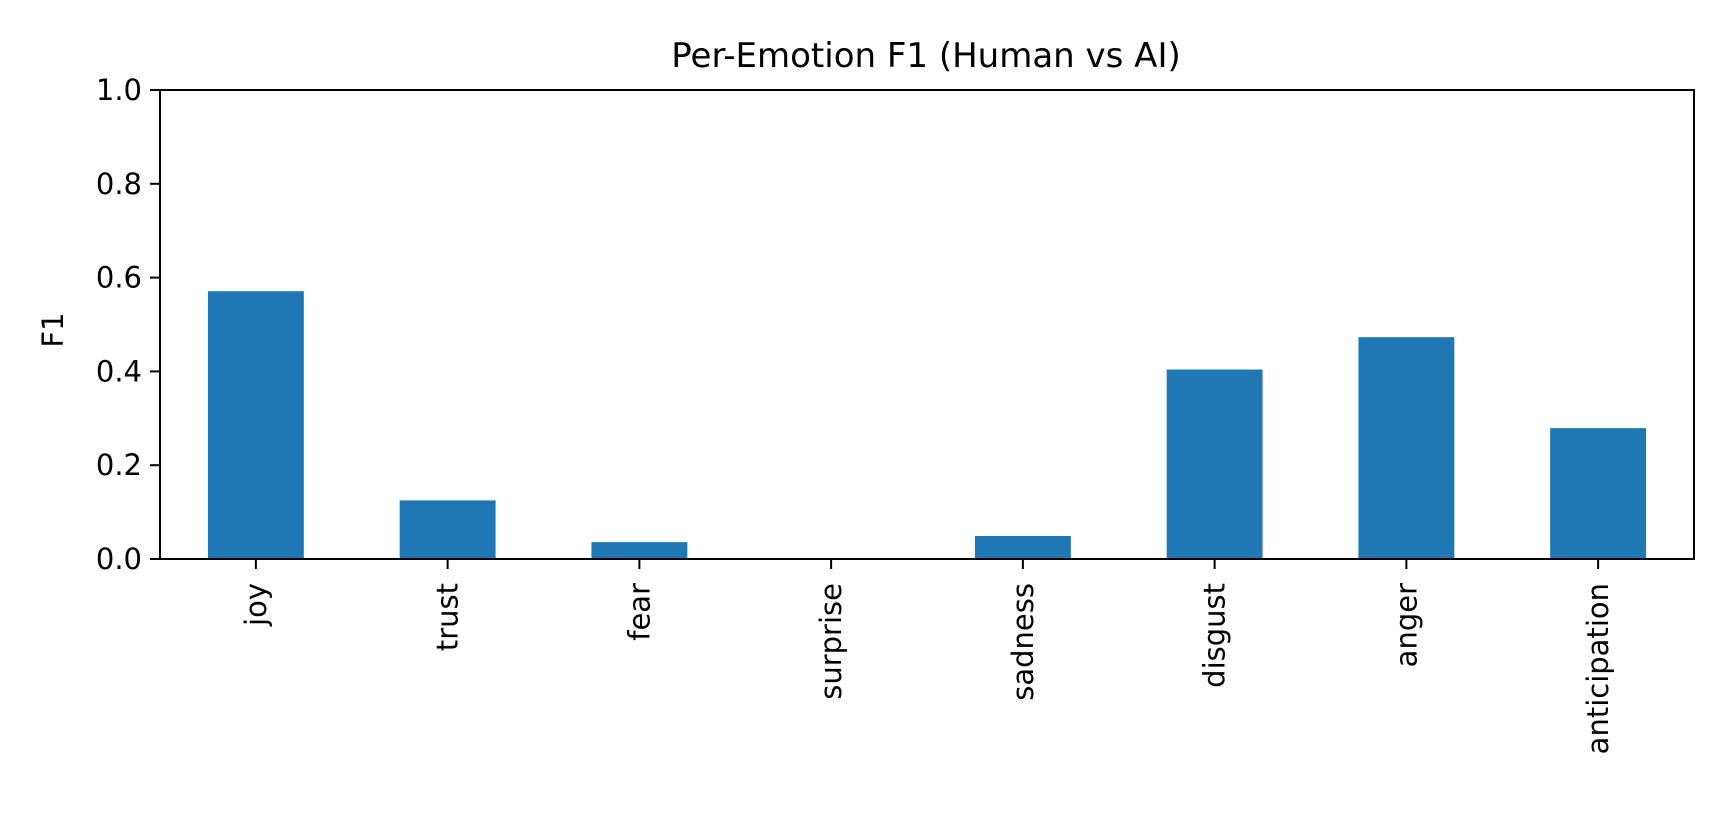  I want to click on x-tick-label: anger, so click(1406, 625).